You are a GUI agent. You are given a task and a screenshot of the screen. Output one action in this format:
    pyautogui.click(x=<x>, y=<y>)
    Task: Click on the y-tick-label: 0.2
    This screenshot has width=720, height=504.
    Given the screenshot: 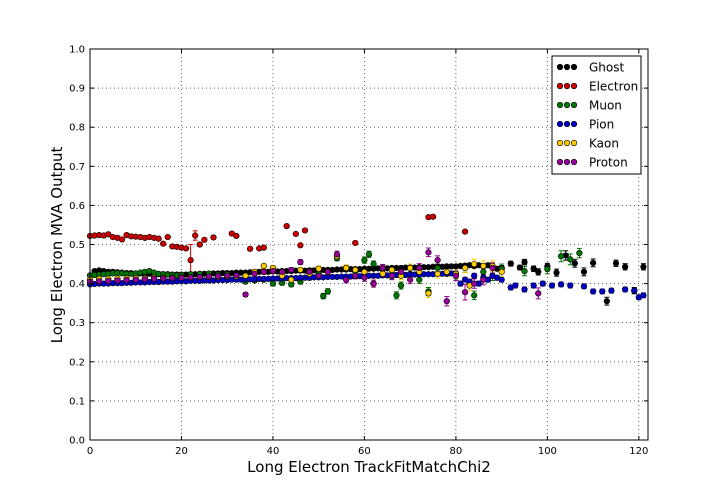 What is the action you would take?
    pyautogui.click(x=77, y=362)
    